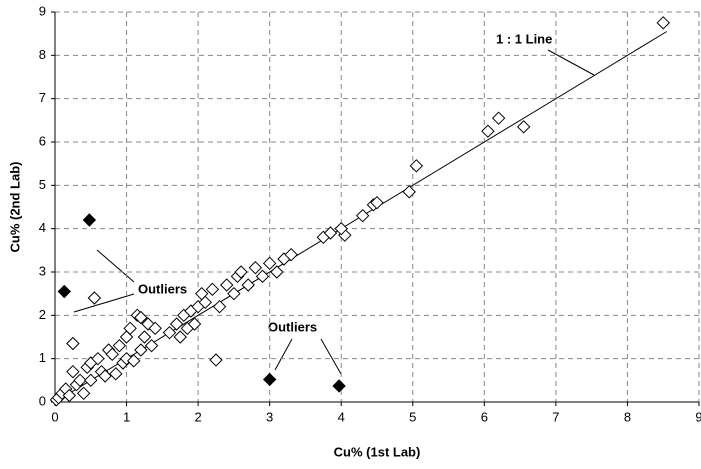  Describe the element at coordinates (555, 416) in the screenshot. I see `x-tick-label: 7` at that location.